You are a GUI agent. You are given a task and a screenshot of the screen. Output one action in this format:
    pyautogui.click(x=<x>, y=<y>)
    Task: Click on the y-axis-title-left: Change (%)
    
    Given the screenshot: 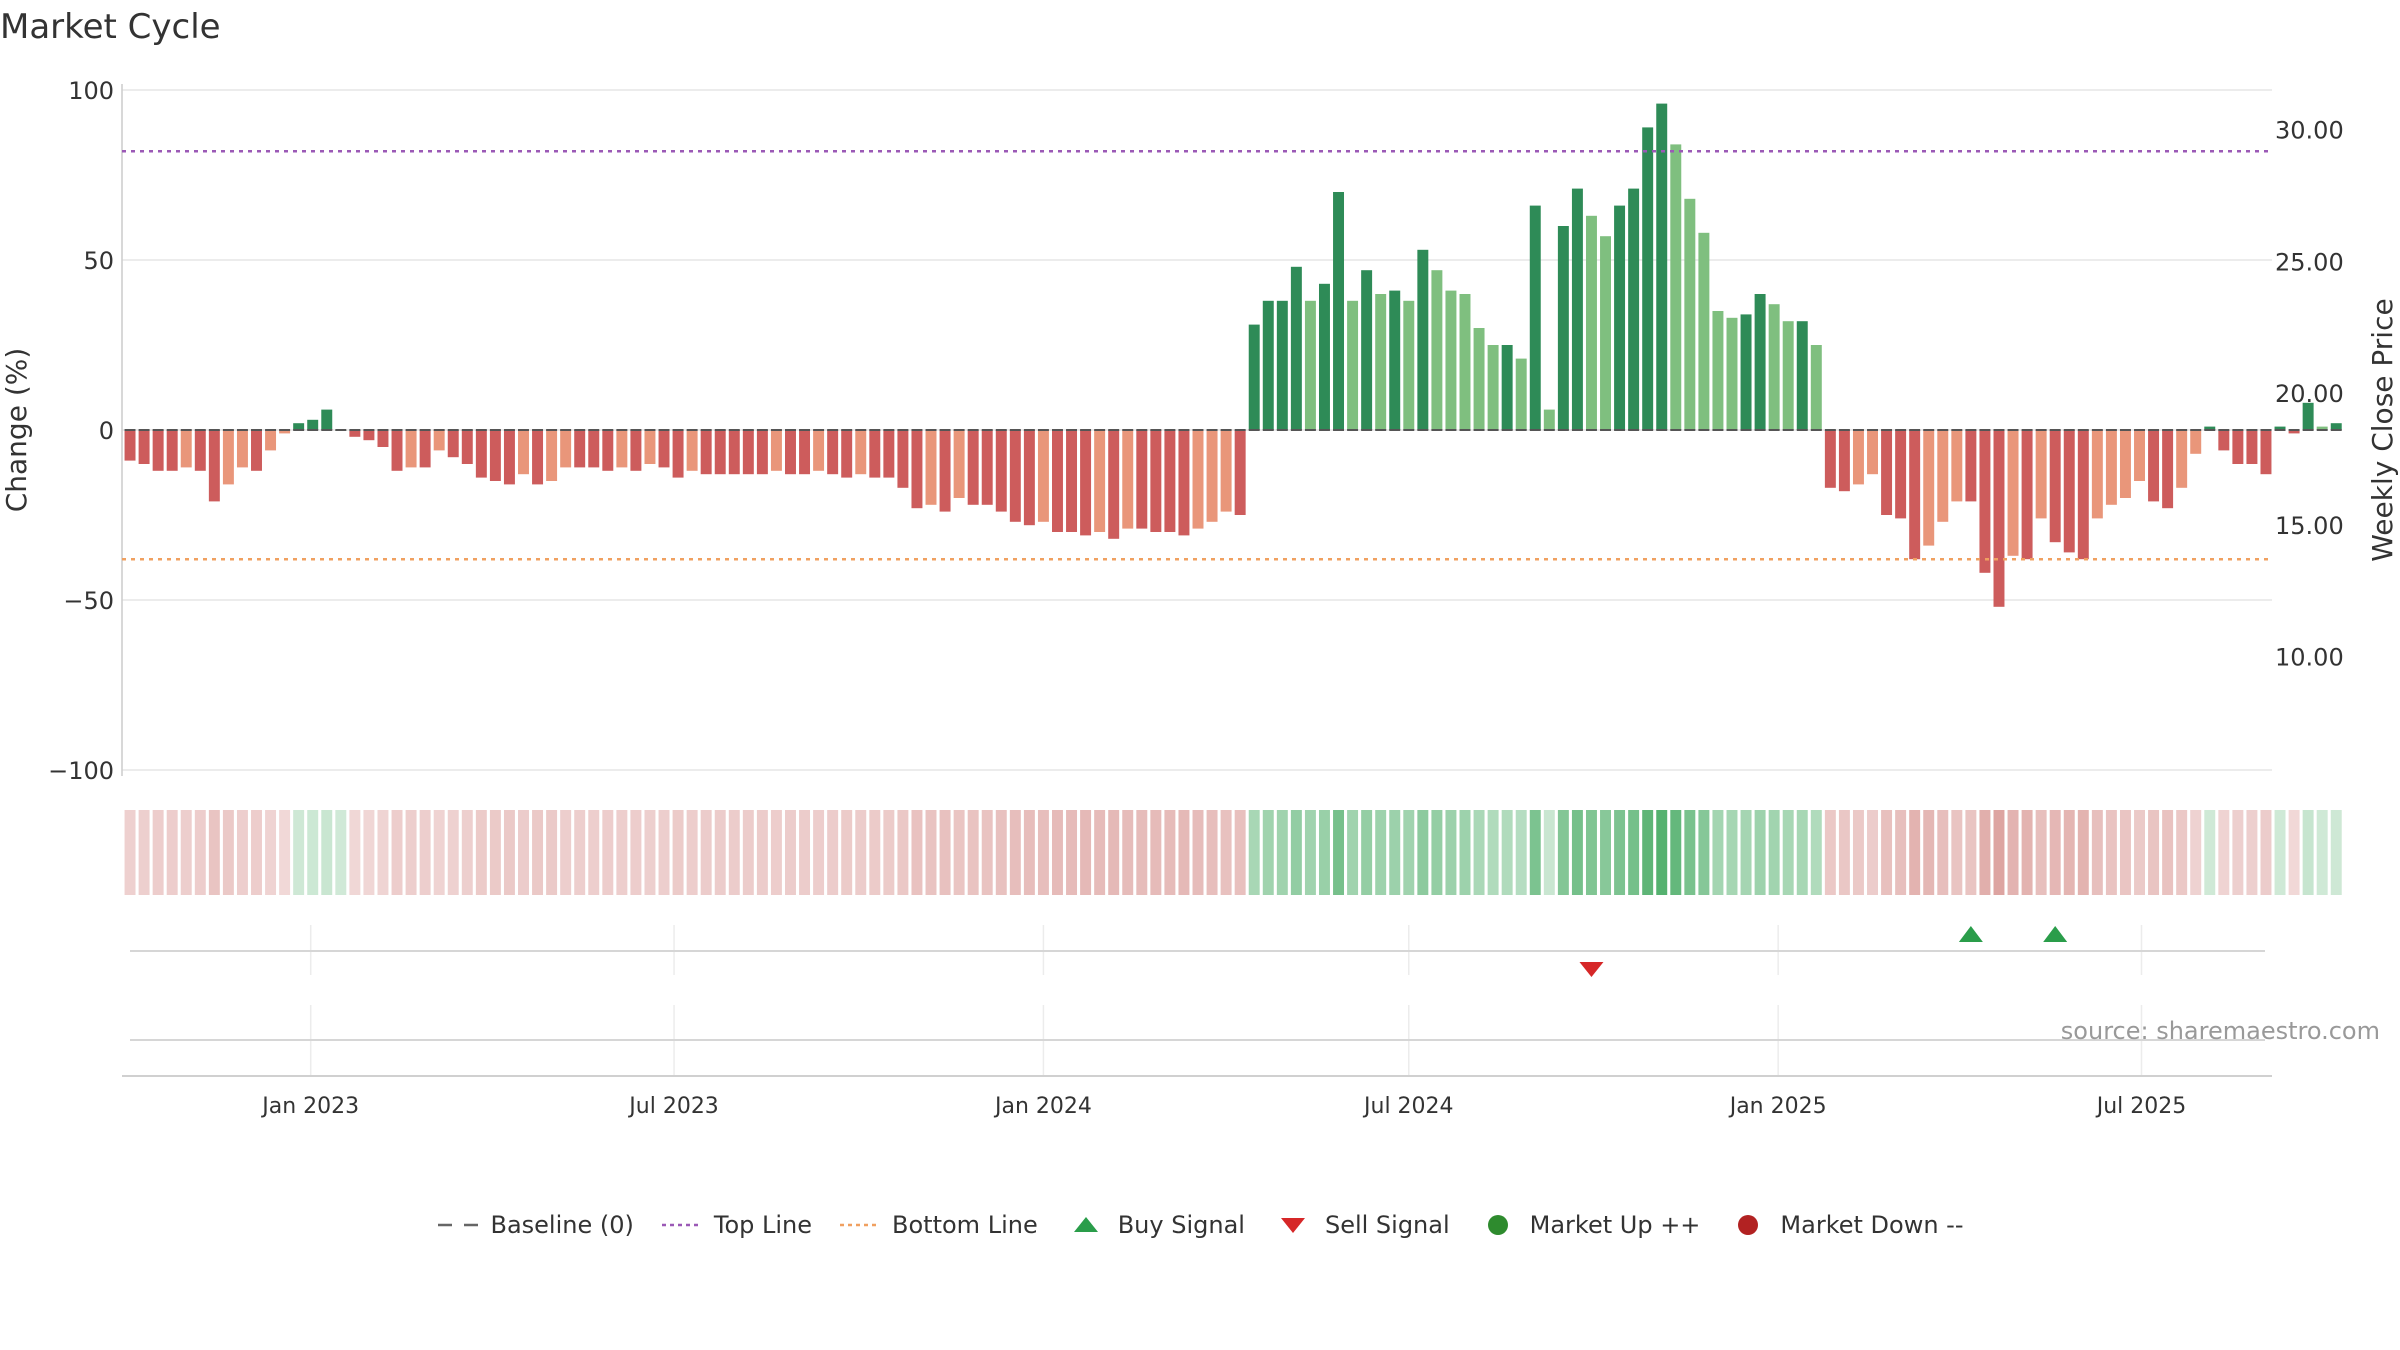 What is the action you would take?
    pyautogui.click(x=16, y=430)
    